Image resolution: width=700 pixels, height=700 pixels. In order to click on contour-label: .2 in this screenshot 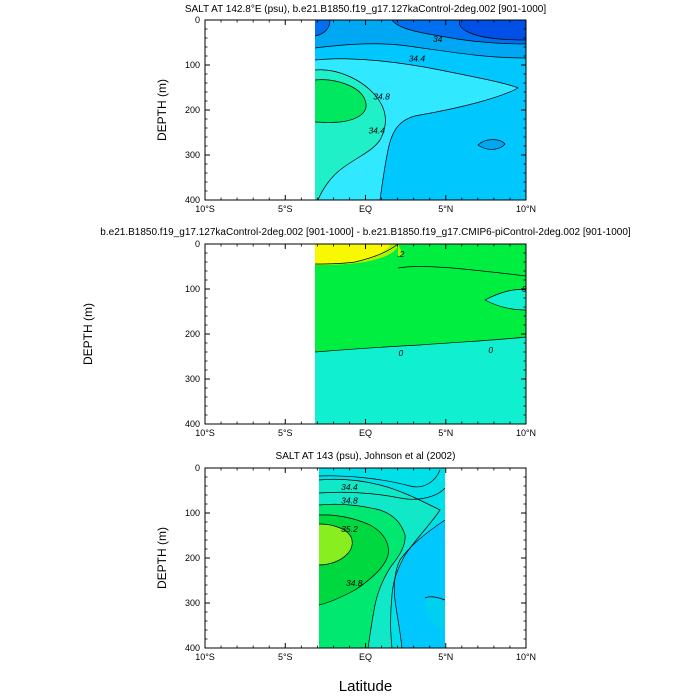, I will do `click(400, 254)`.